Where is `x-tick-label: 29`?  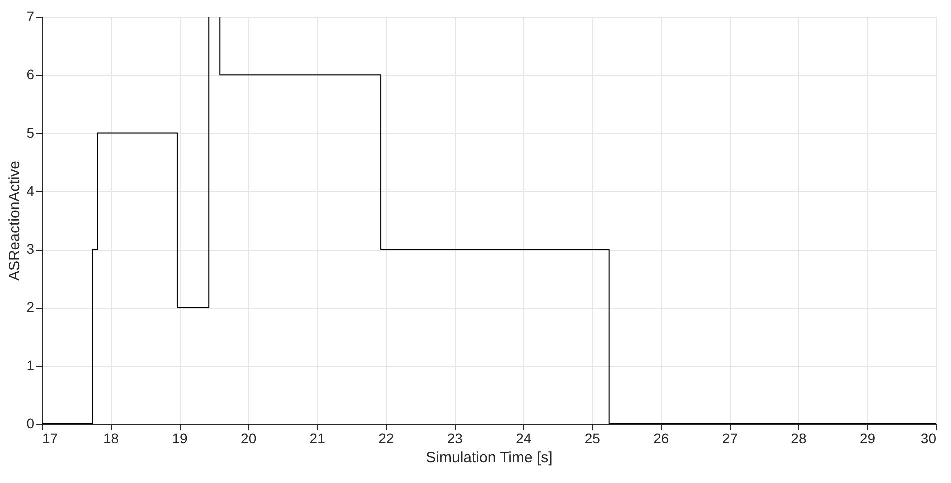
x-tick-label: 29 is located at coordinates (868, 438).